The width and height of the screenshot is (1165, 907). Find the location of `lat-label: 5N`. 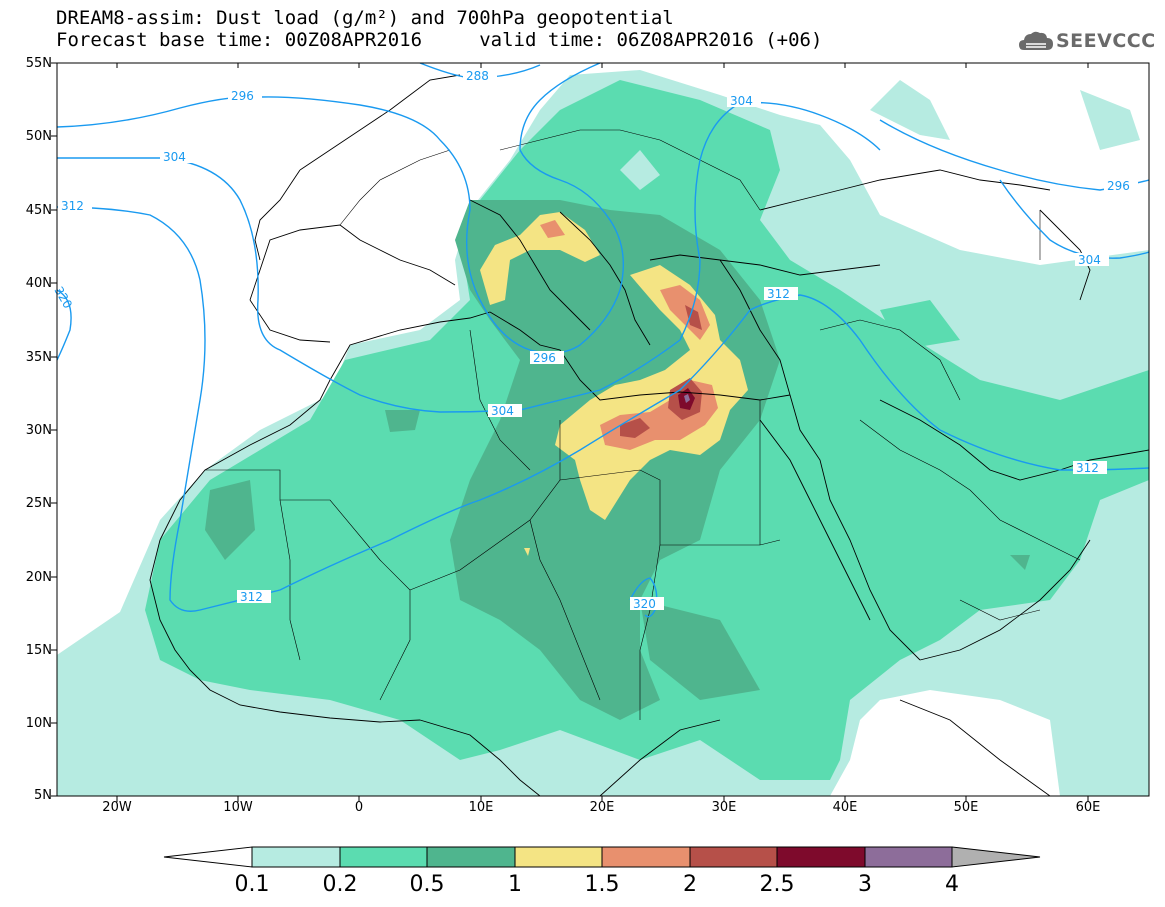

lat-label: 5N is located at coordinates (43, 795).